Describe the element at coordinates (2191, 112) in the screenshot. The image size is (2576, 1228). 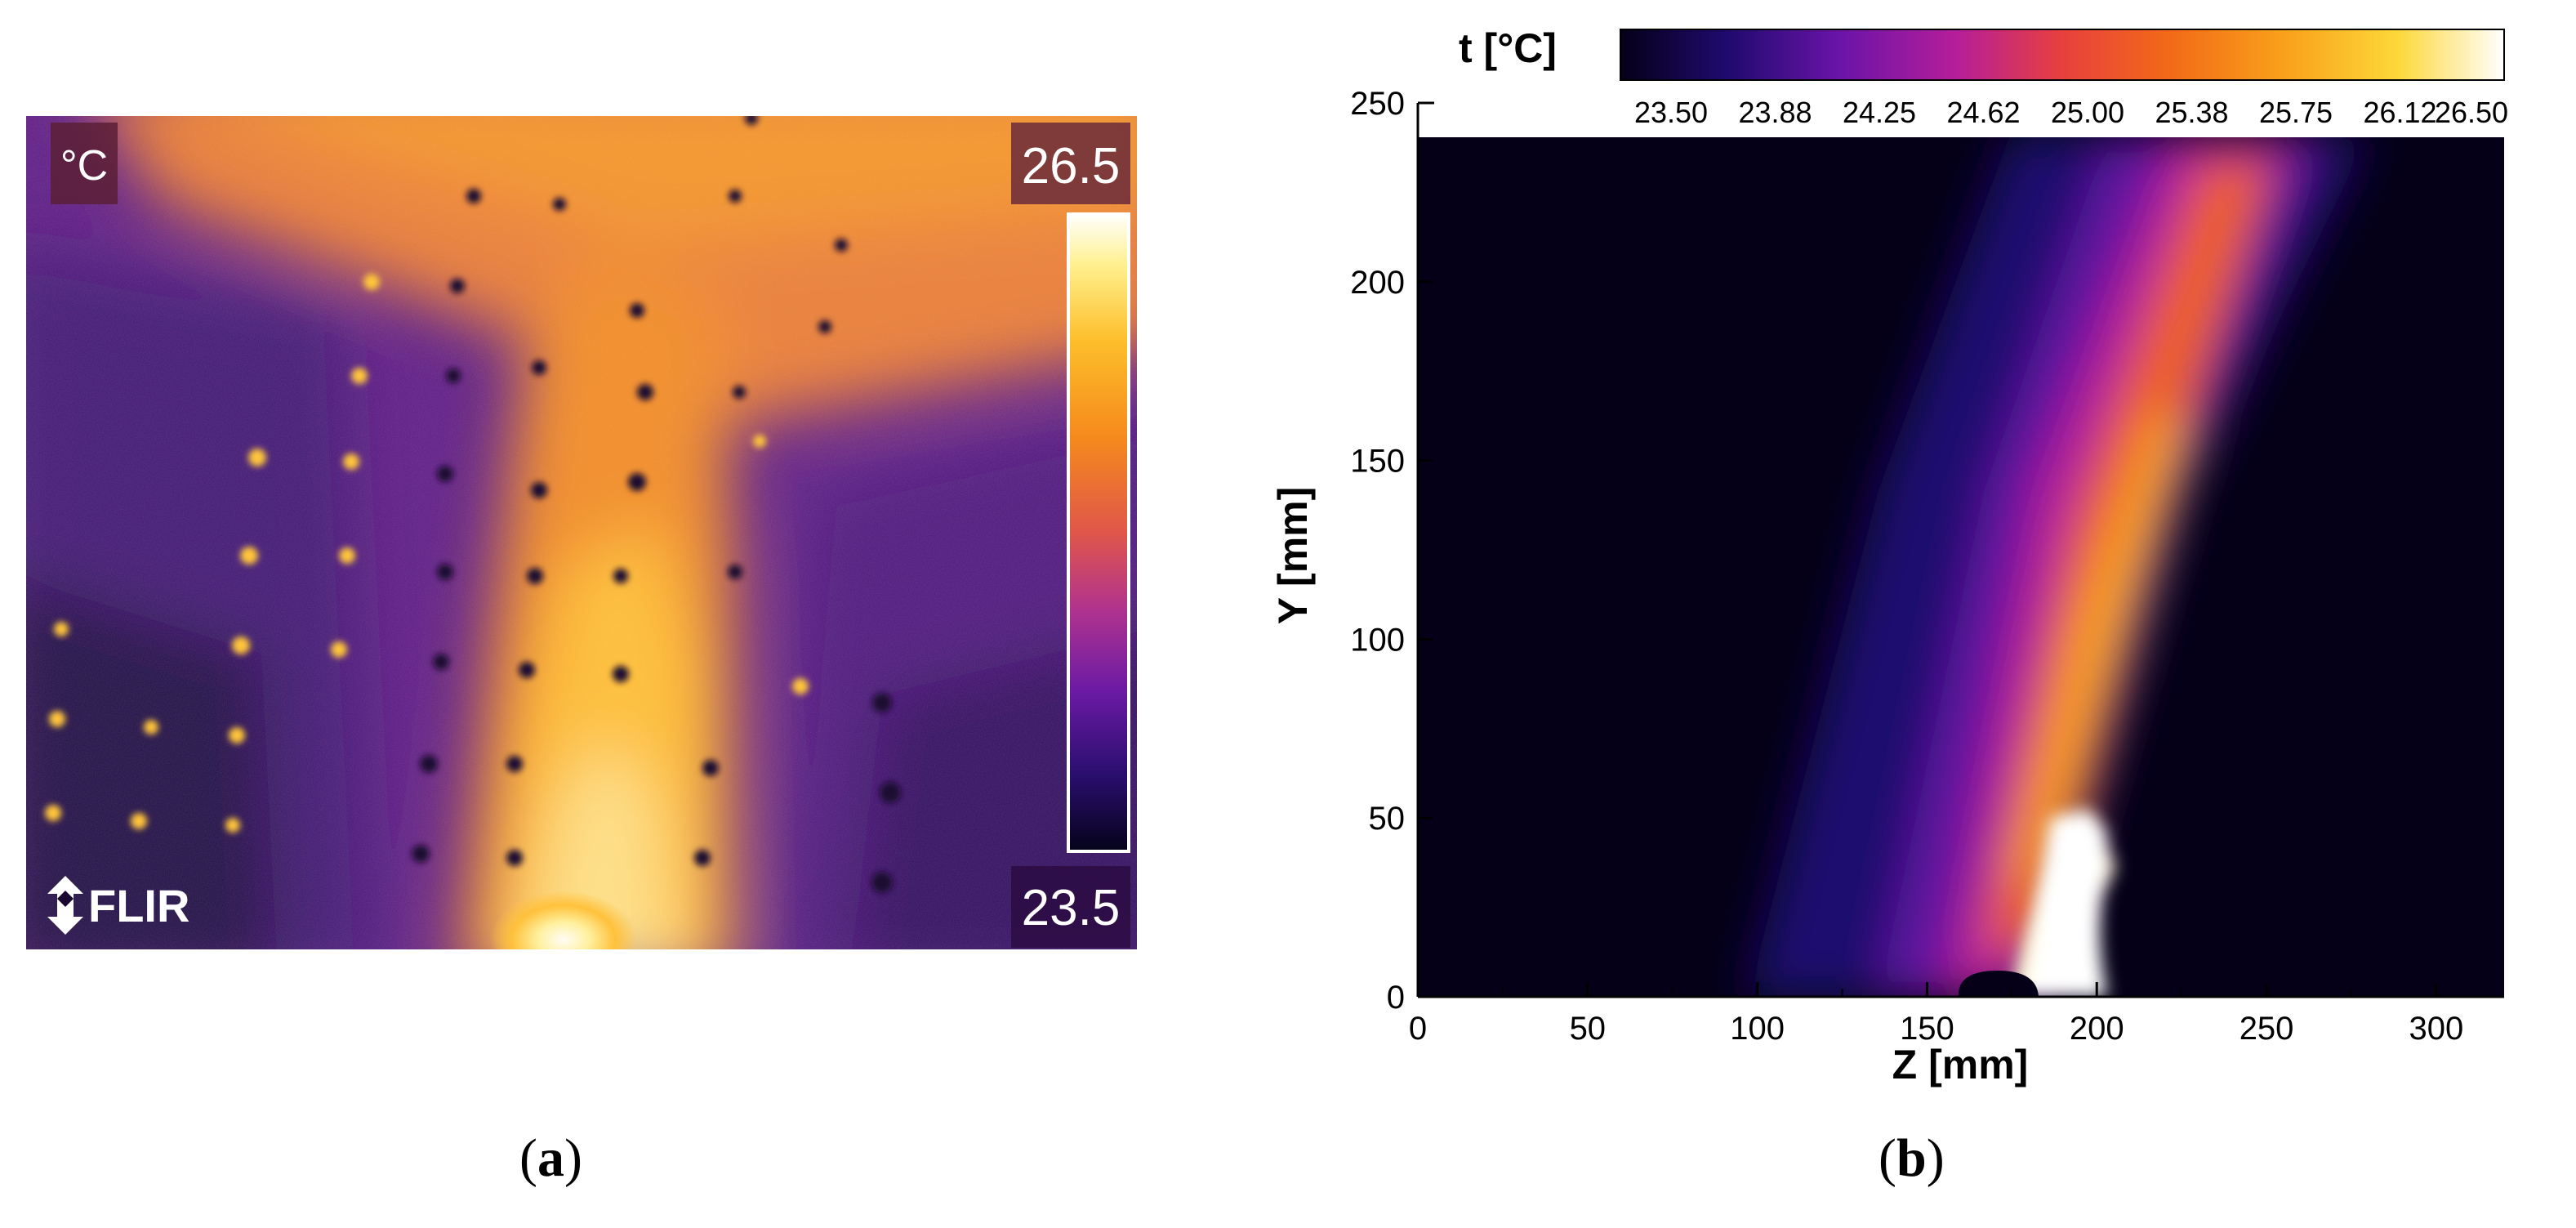
I see `colorbar-tick-label: 25.38` at that location.